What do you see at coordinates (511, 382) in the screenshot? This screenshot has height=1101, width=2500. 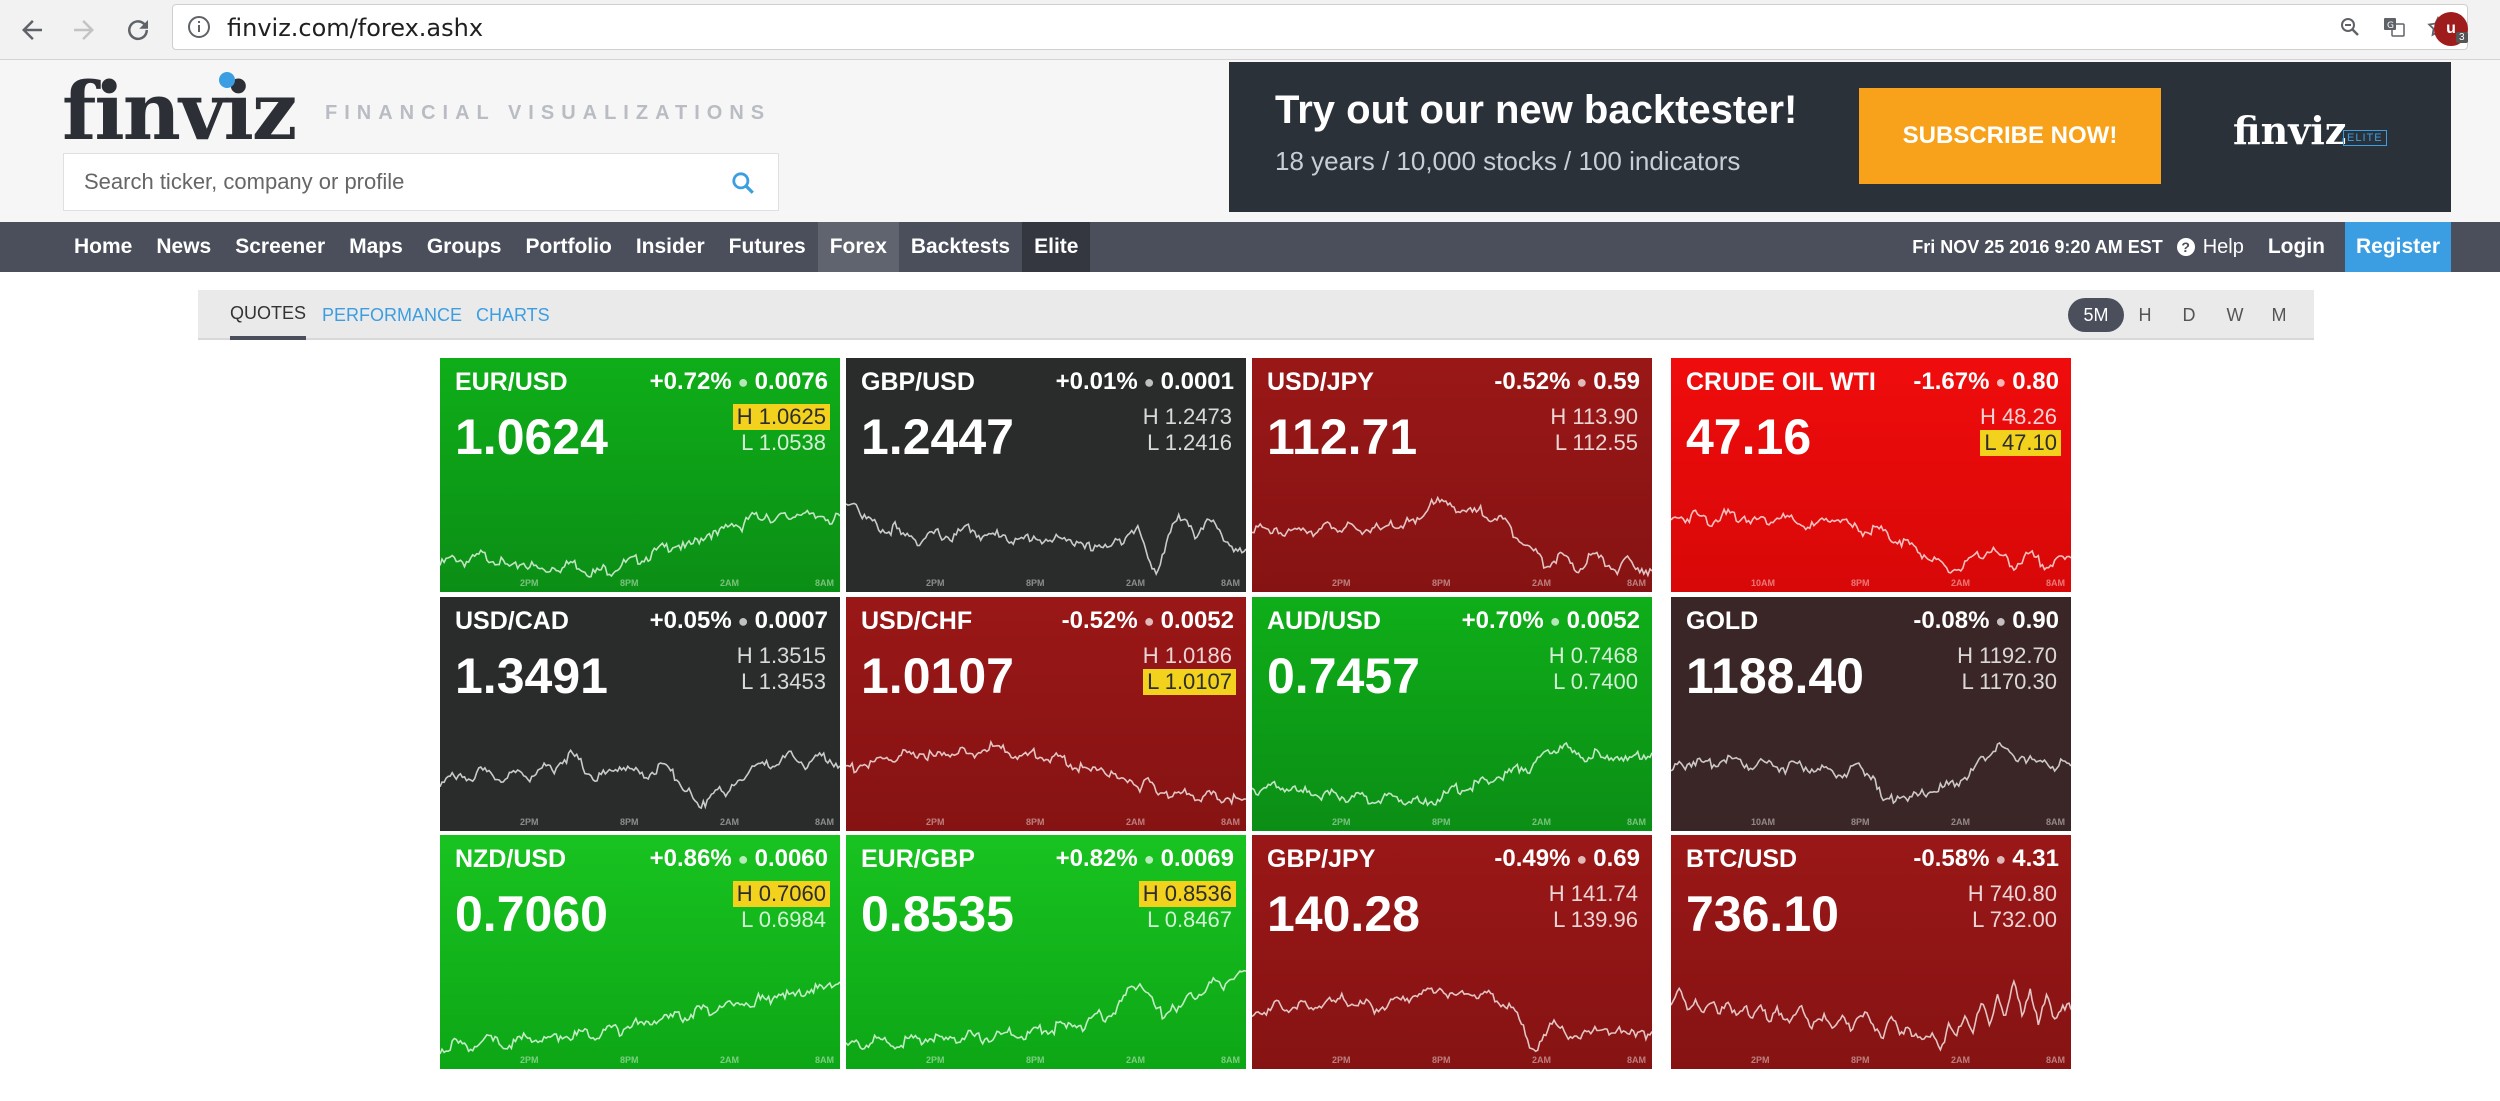 I see `tile-symbol: EUR/USD` at bounding box center [511, 382].